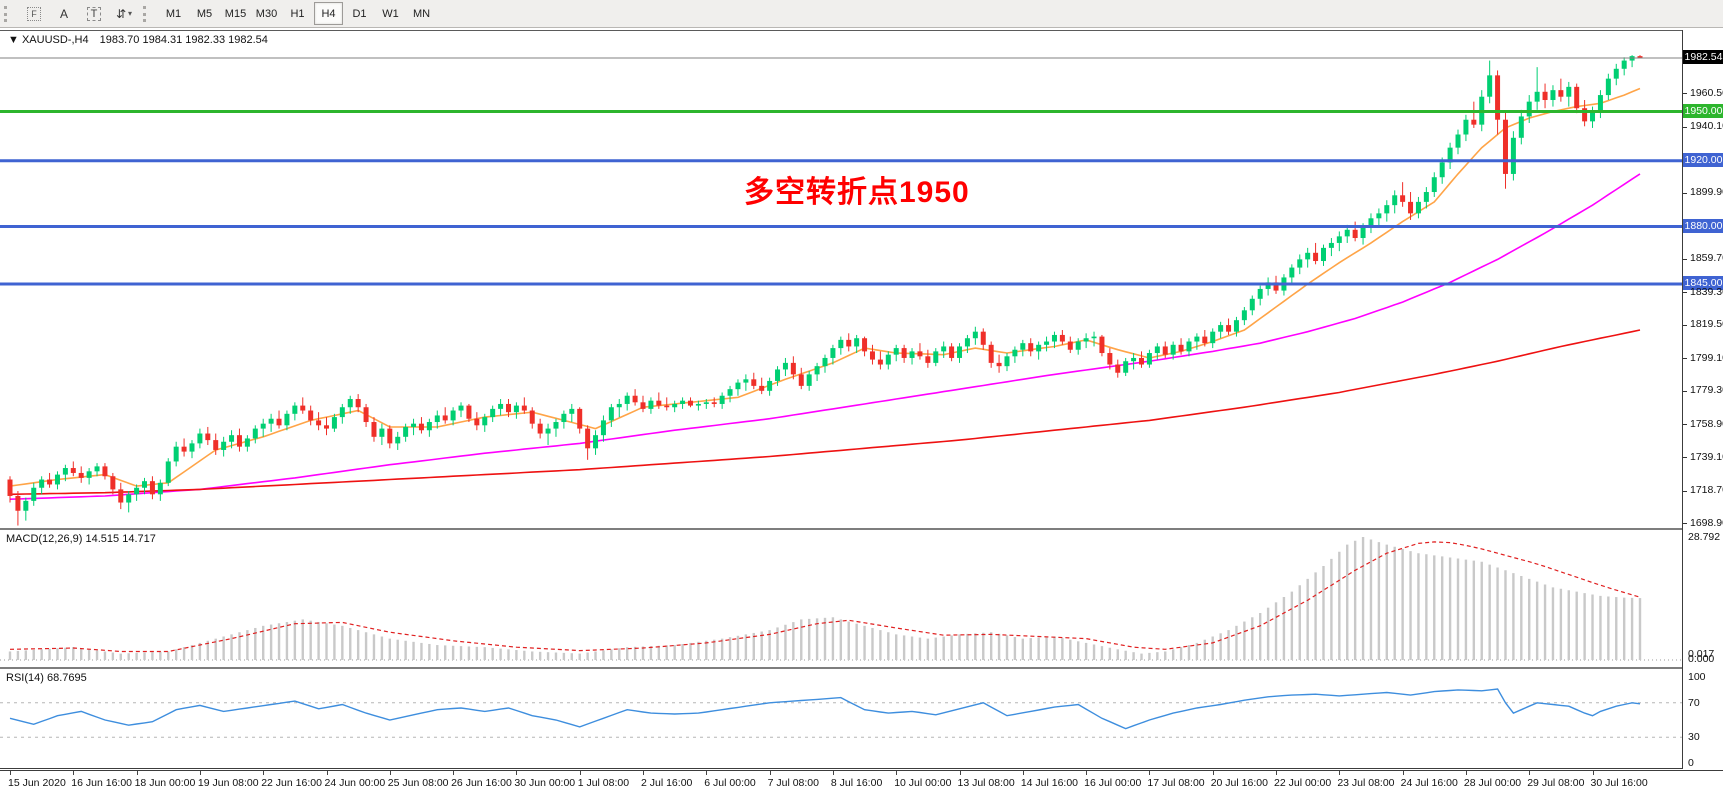  Describe the element at coordinates (266, 13) in the screenshot. I see `tf-button-m30: M30` at that location.